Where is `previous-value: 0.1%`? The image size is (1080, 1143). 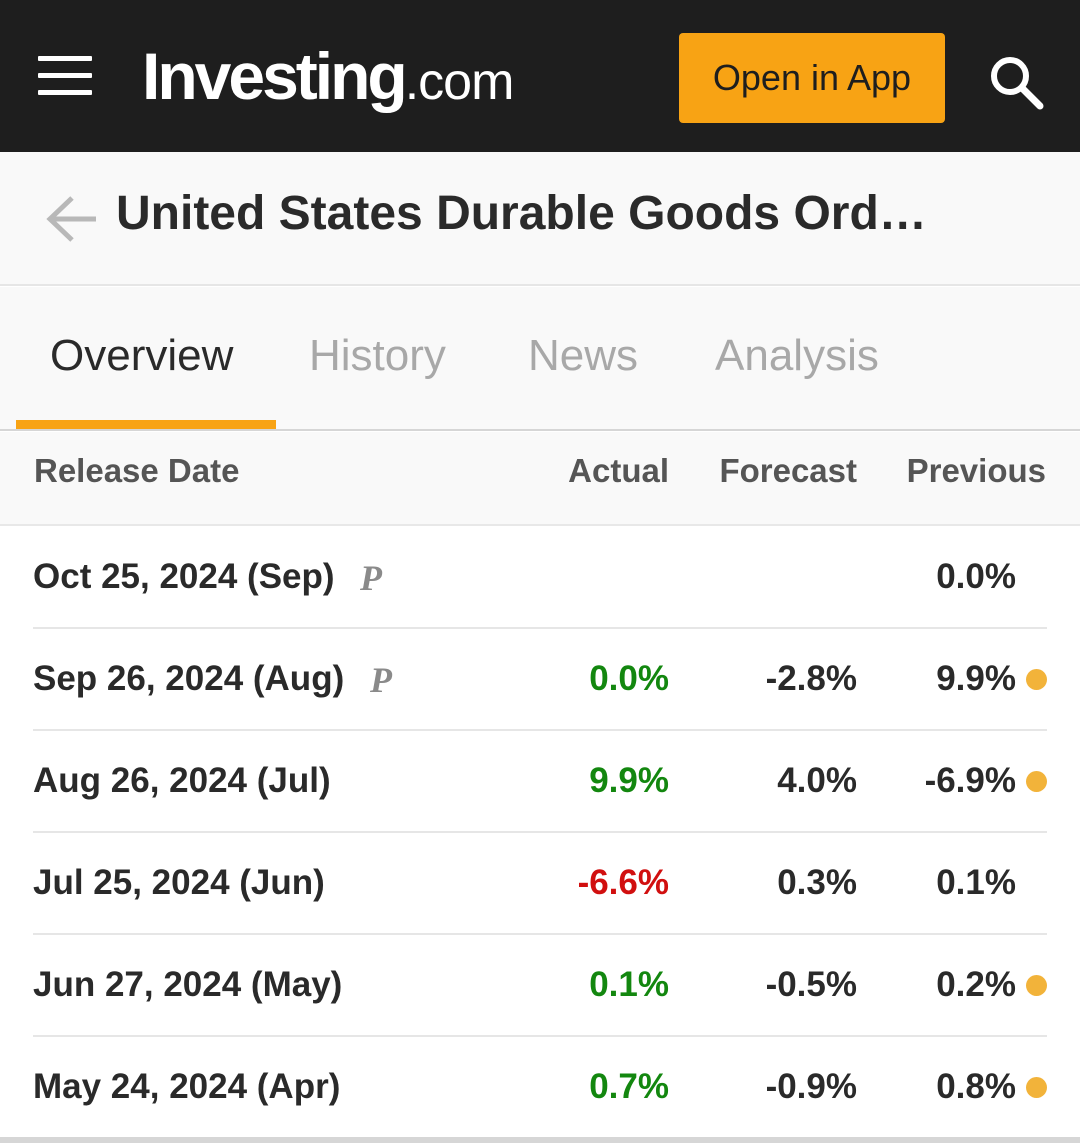 previous-value: 0.1% is located at coordinates (976, 882).